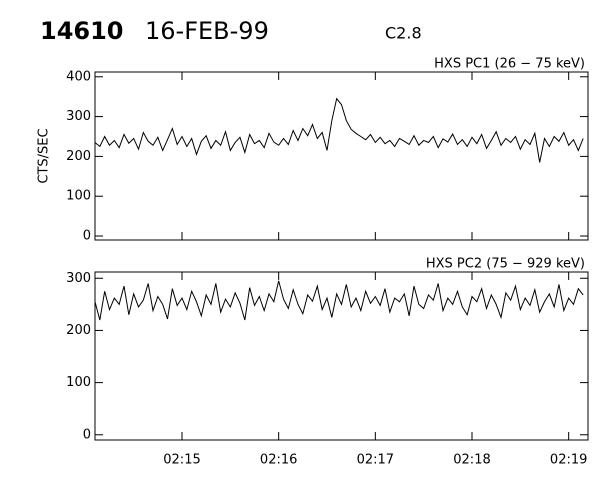 Image resolution: width=600 pixels, height=480 pixels. What do you see at coordinates (181, 460) in the screenshot?
I see `x-tick-label: 02:15` at bounding box center [181, 460].